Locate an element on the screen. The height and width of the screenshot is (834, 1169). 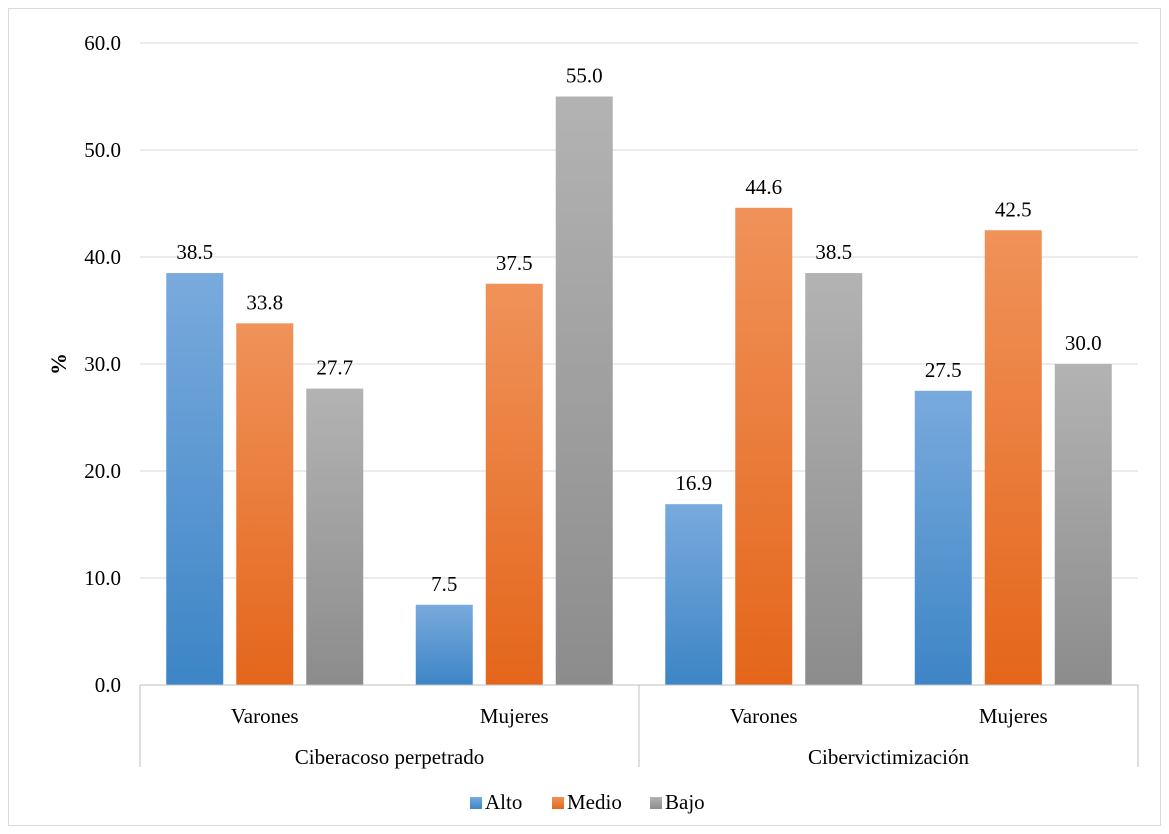
data-label: 33.8 is located at coordinates (264, 302).